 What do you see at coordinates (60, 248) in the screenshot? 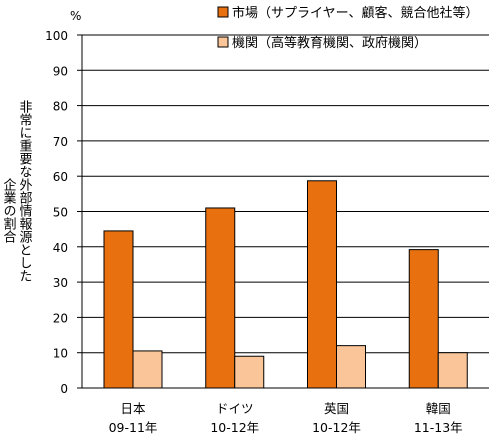
I see `y-tick-label: 40` at bounding box center [60, 248].